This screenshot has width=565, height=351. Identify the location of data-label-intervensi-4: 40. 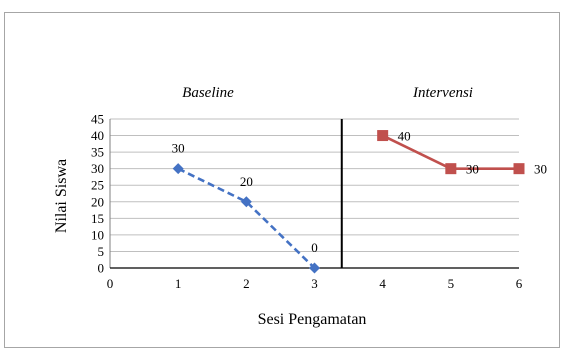
(404, 136).